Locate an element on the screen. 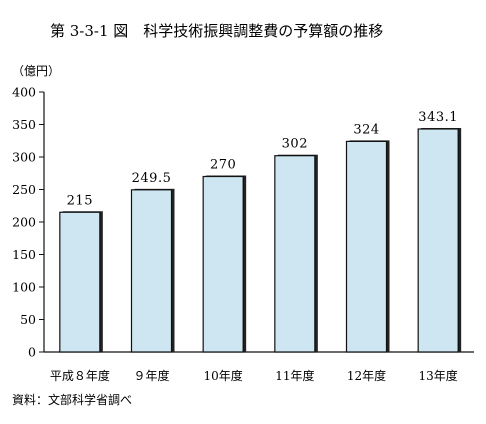 The image size is (486, 424). bar-value-label: 302 is located at coordinates (295, 144).